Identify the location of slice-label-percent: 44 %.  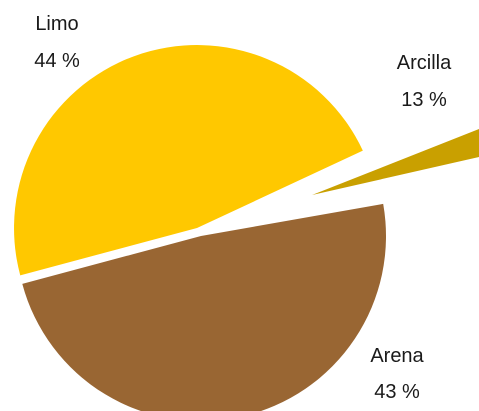
(57, 61).